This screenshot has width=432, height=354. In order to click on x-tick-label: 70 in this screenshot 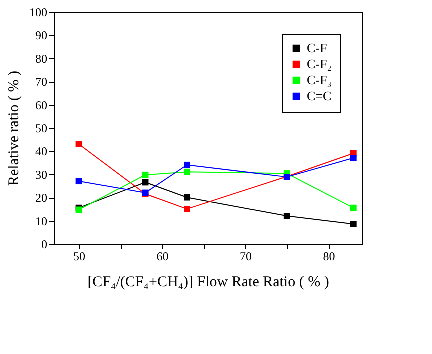, I will do `click(246, 257)`.